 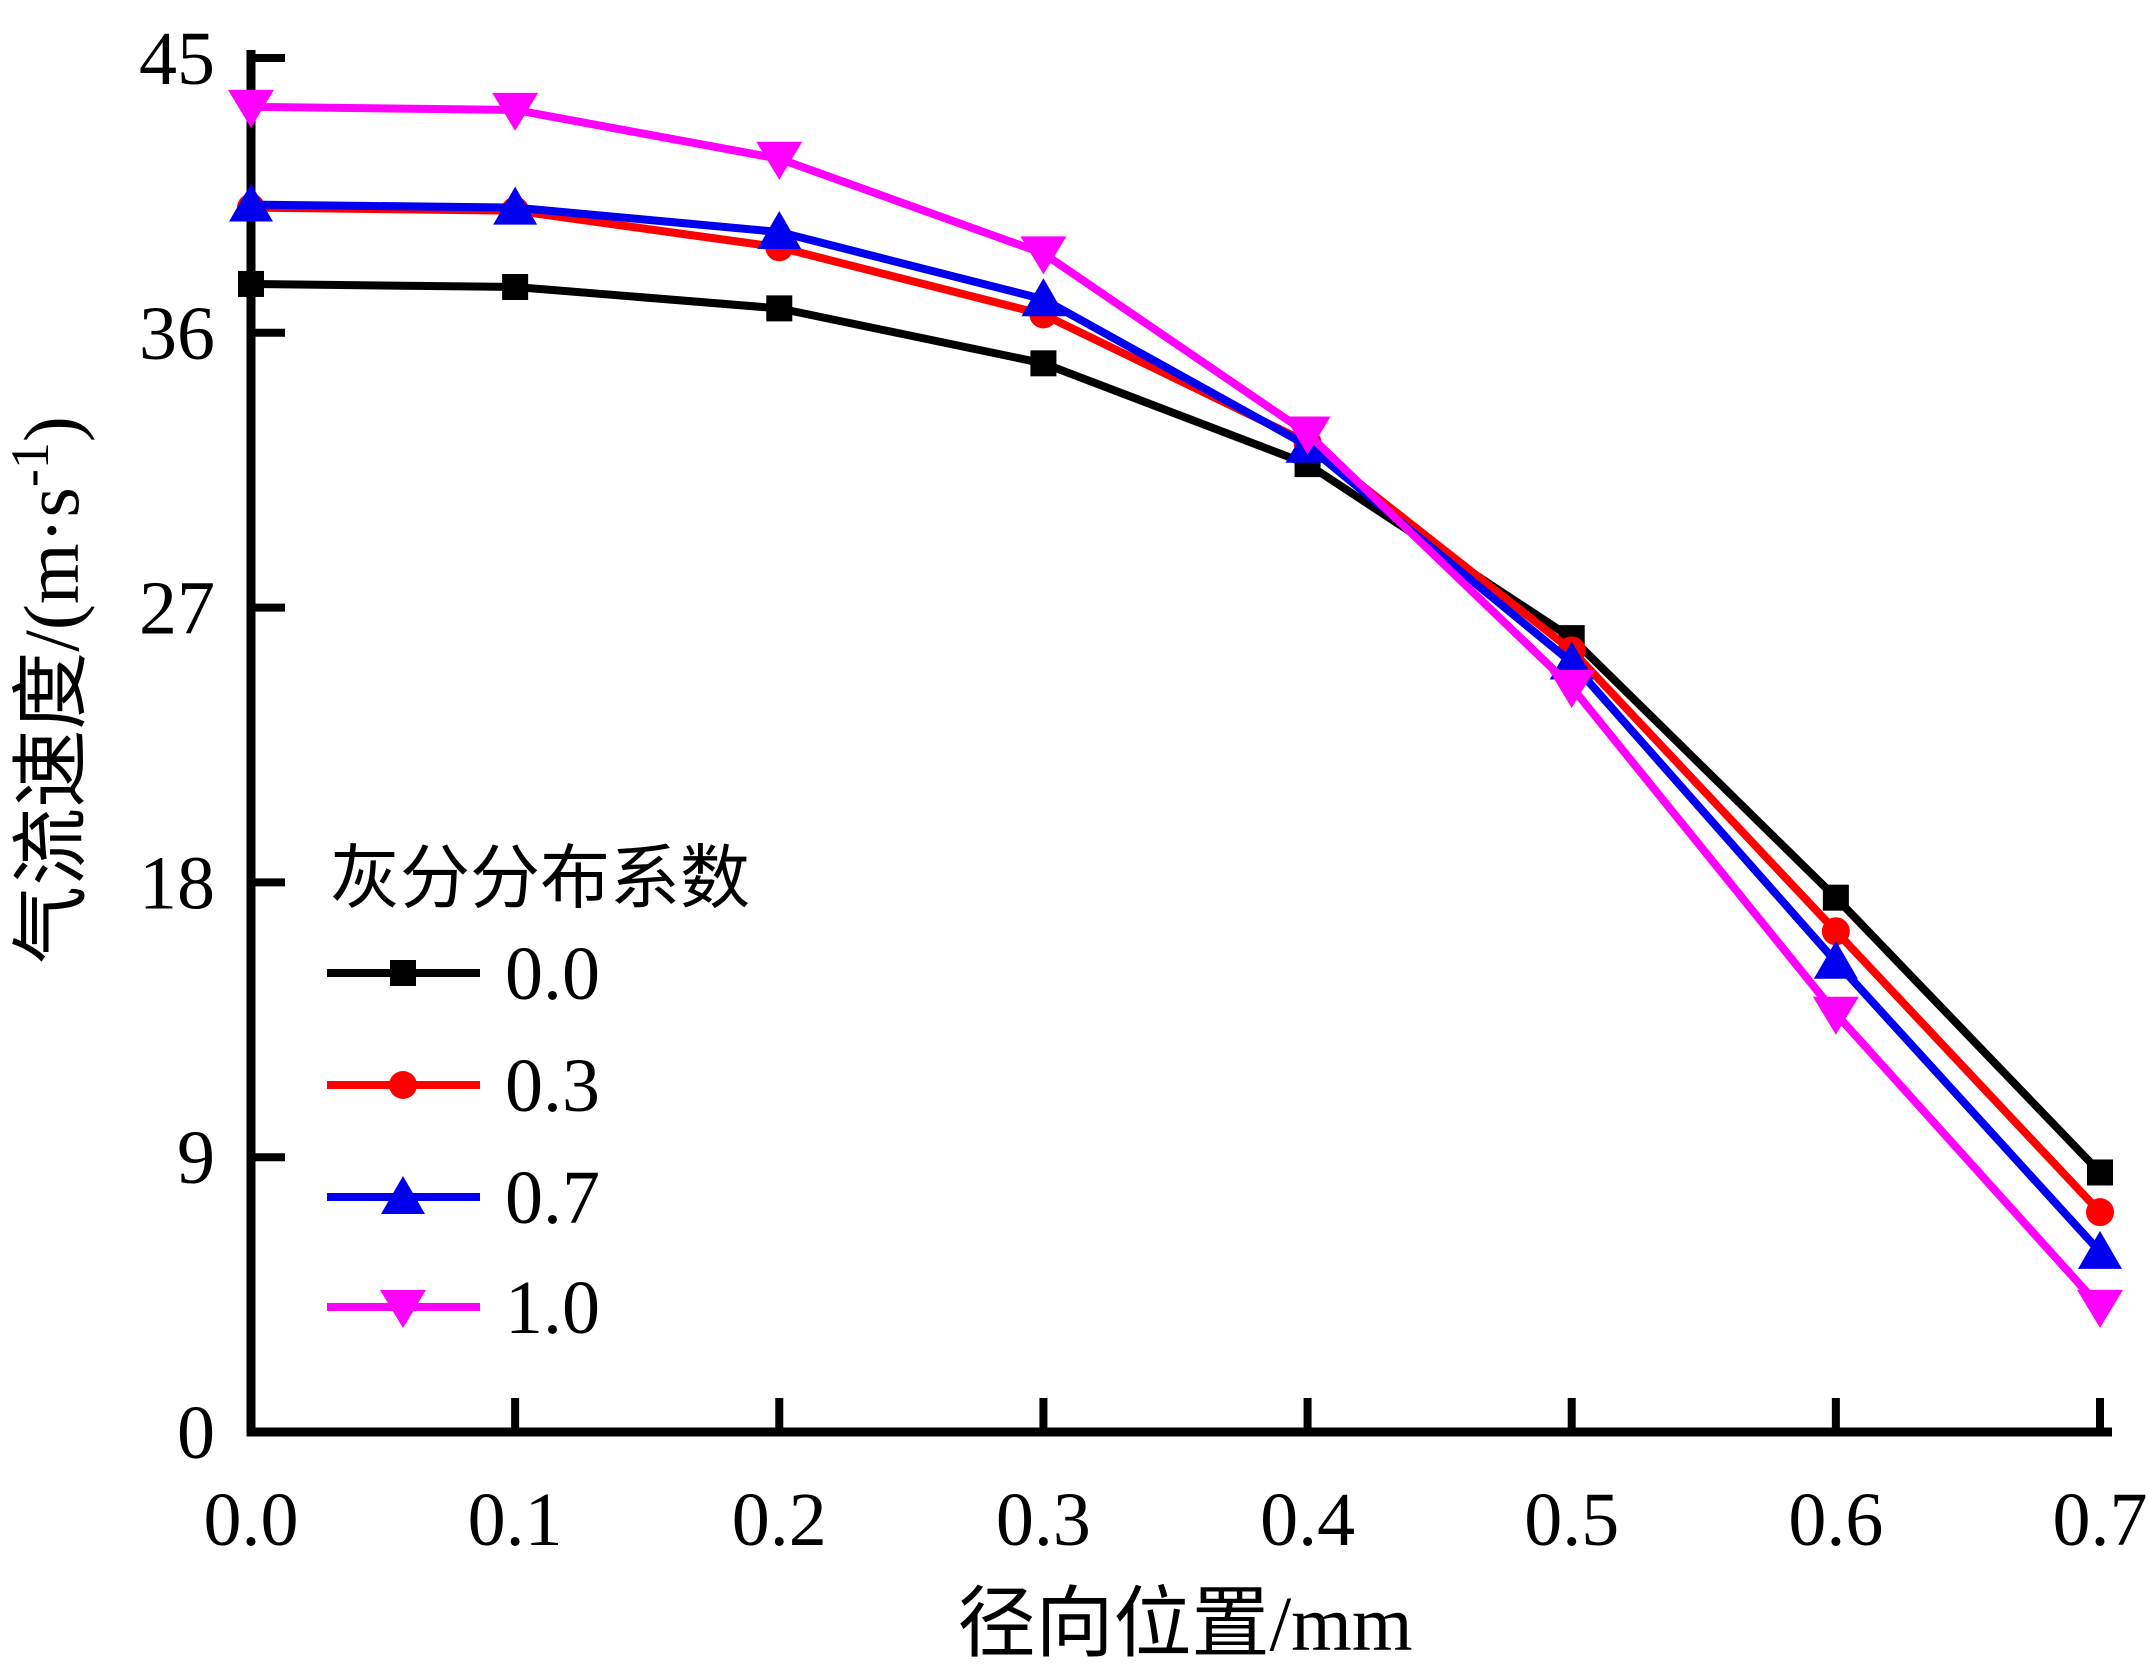 What do you see at coordinates (552, 1308) in the screenshot?
I see `legend-label-1.0: 1.0` at bounding box center [552, 1308].